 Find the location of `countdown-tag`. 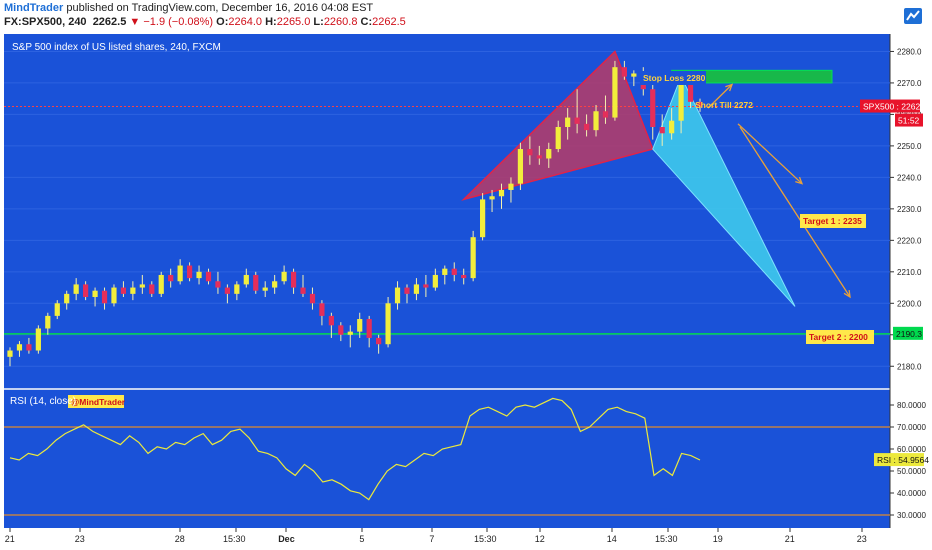

countdown-tag is located at coordinates (909, 120).